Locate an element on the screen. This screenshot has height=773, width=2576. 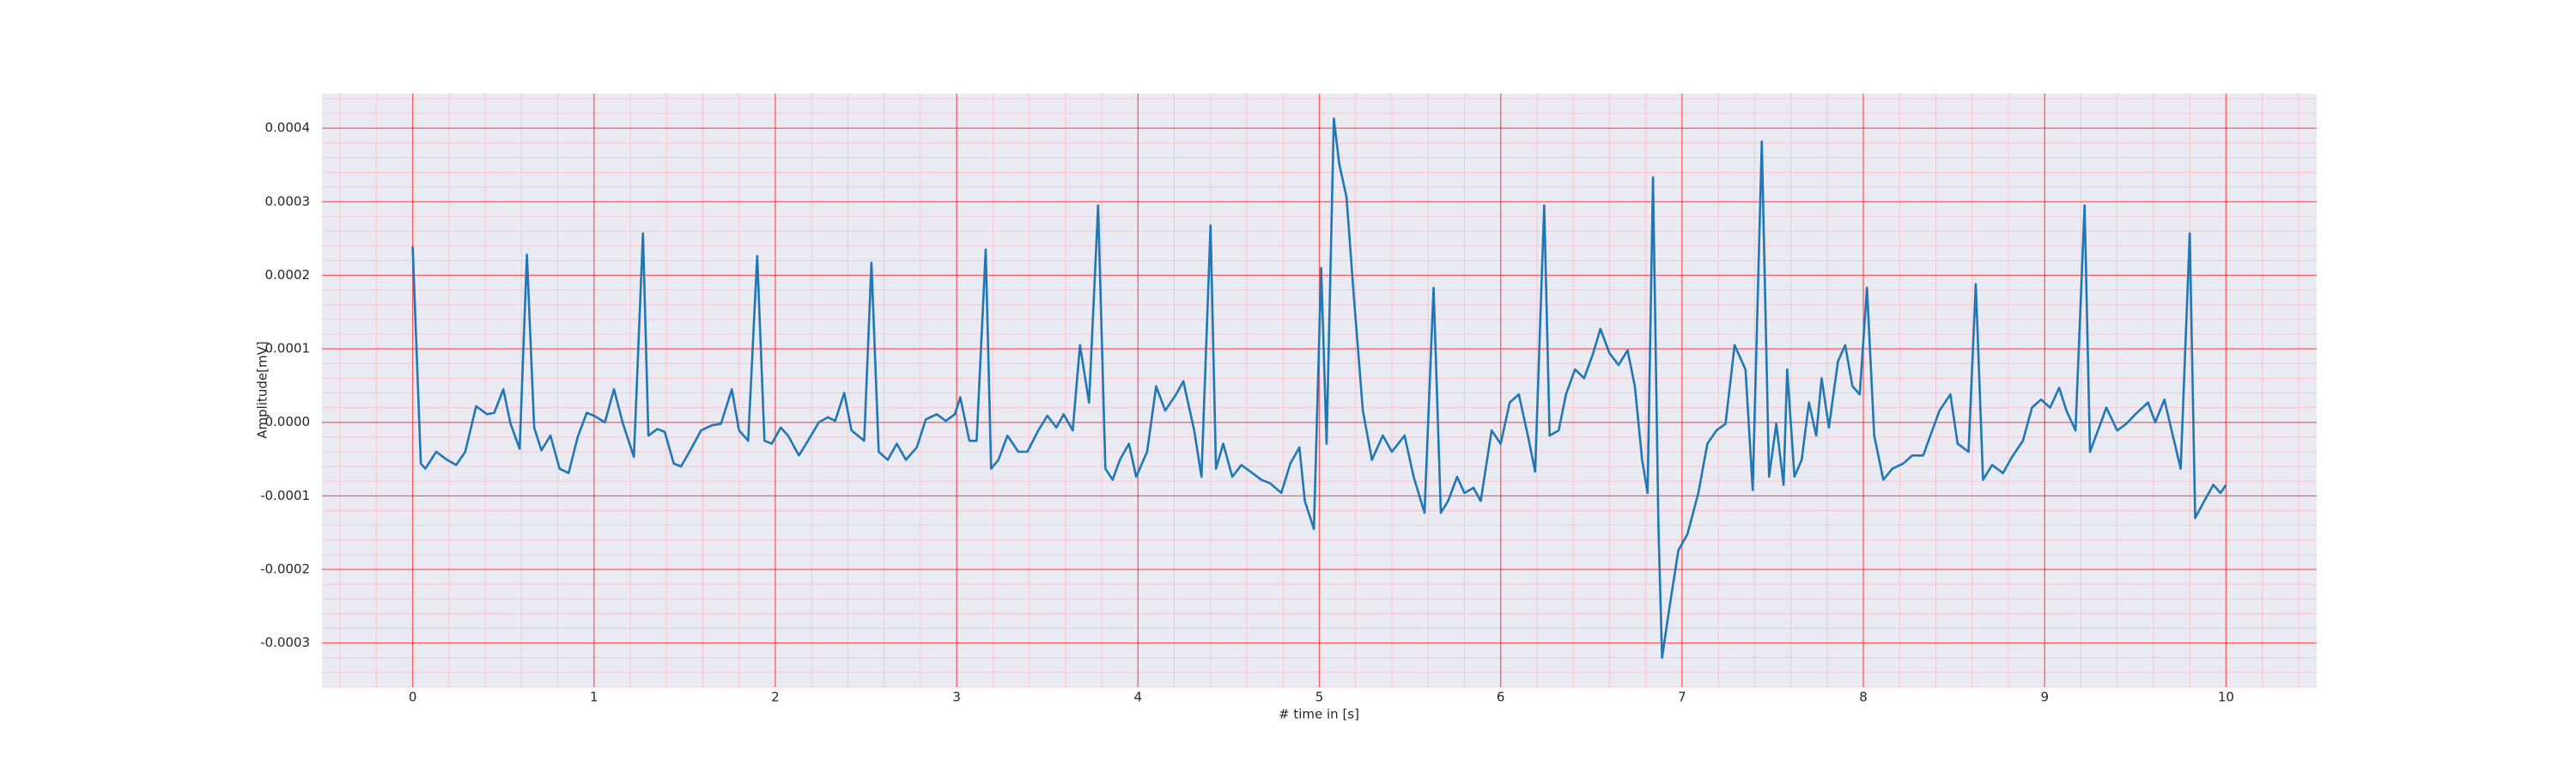
x-tick-label: 2 is located at coordinates (775, 697).